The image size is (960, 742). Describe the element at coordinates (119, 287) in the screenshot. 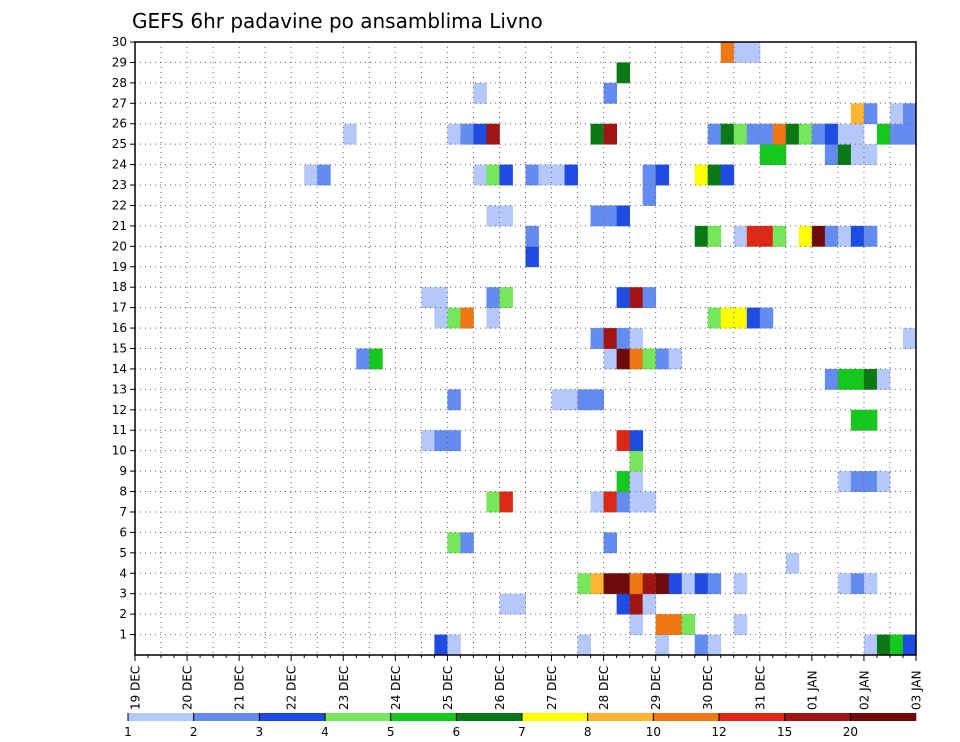

I see `y-tick-label: 18` at that location.